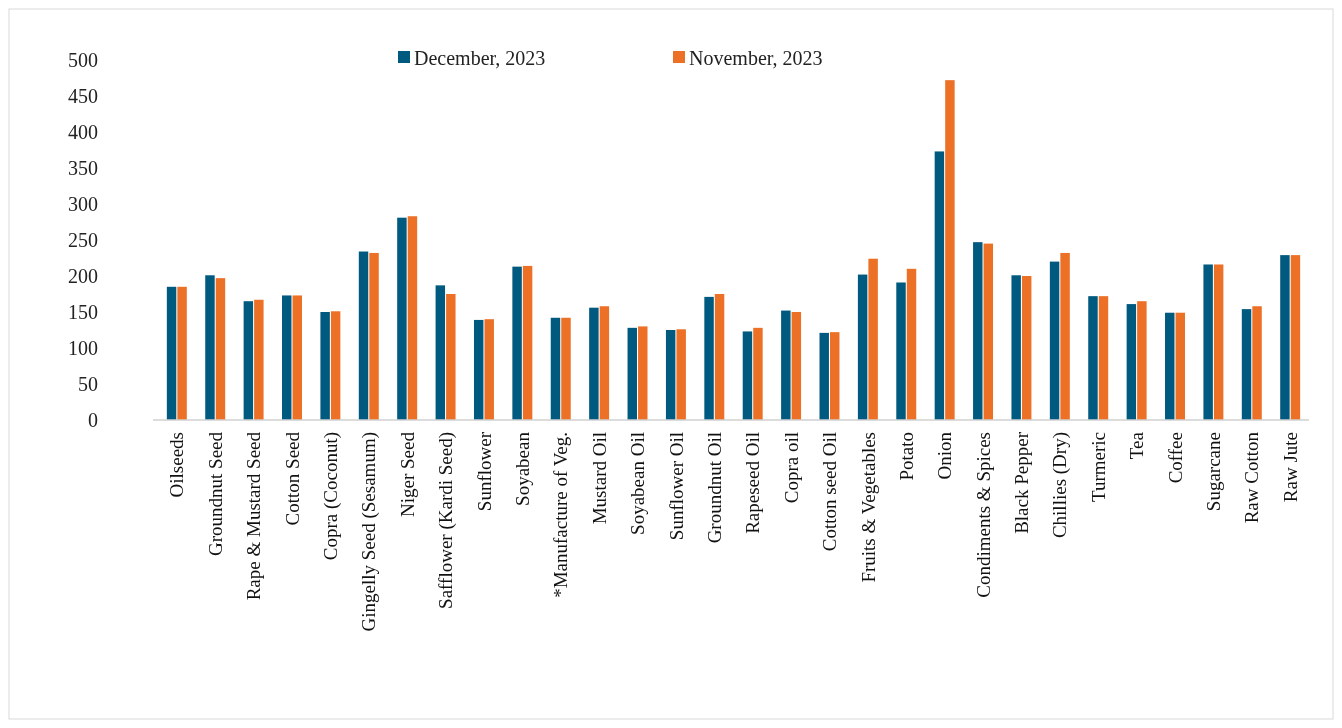 The image size is (1342, 728). I want to click on x-tick-label: Tea, so click(1137, 445).